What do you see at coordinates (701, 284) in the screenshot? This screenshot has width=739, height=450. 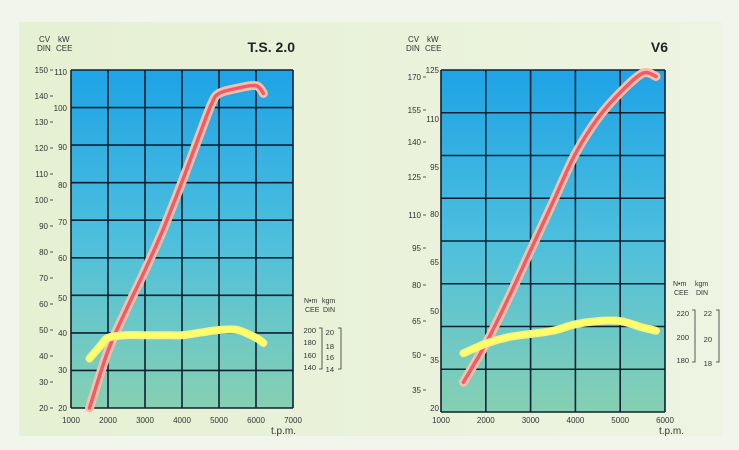 I see `chart-v6-kgm-label: kgm` at bounding box center [701, 284].